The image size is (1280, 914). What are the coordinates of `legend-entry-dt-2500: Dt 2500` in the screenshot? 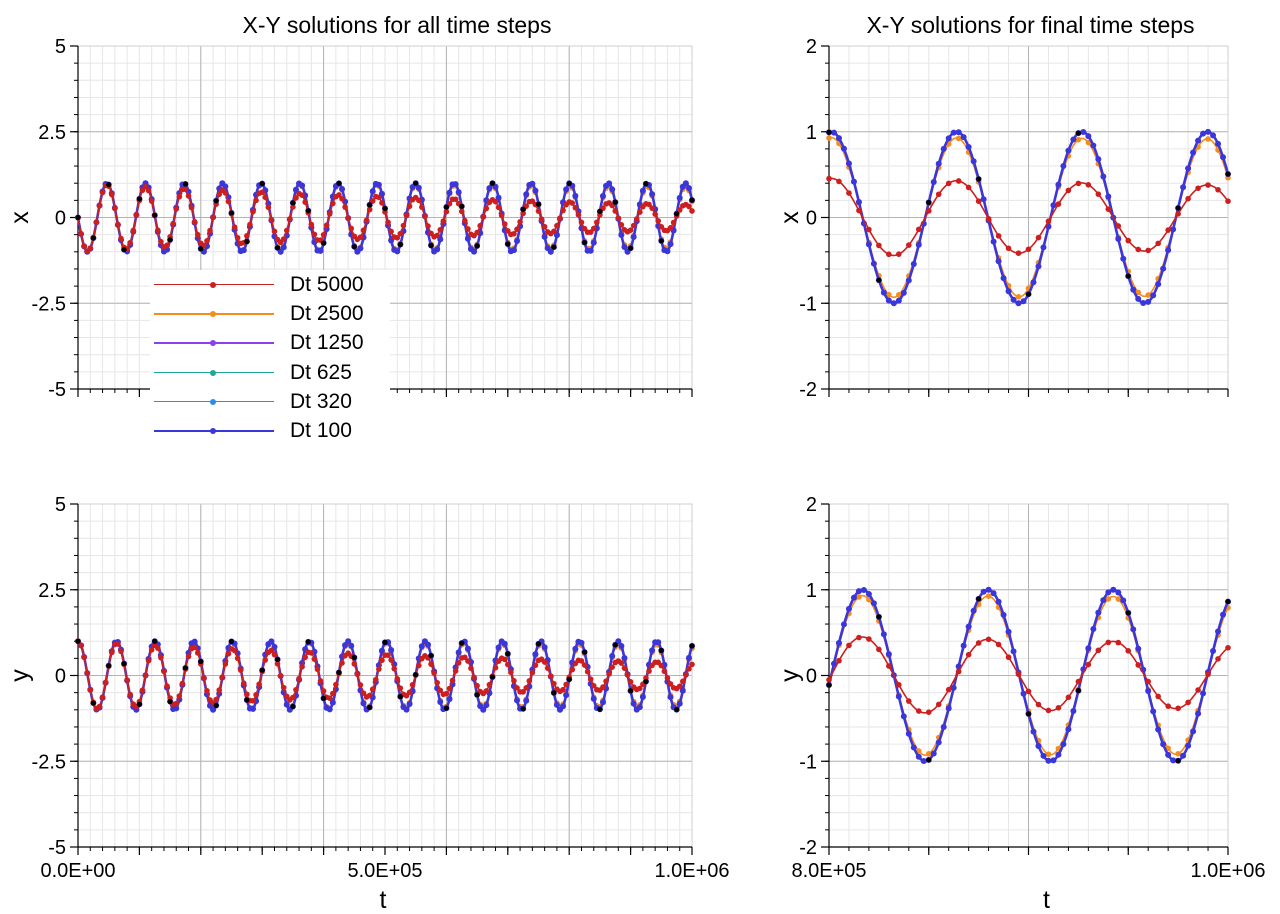 It's located at (270, 313).